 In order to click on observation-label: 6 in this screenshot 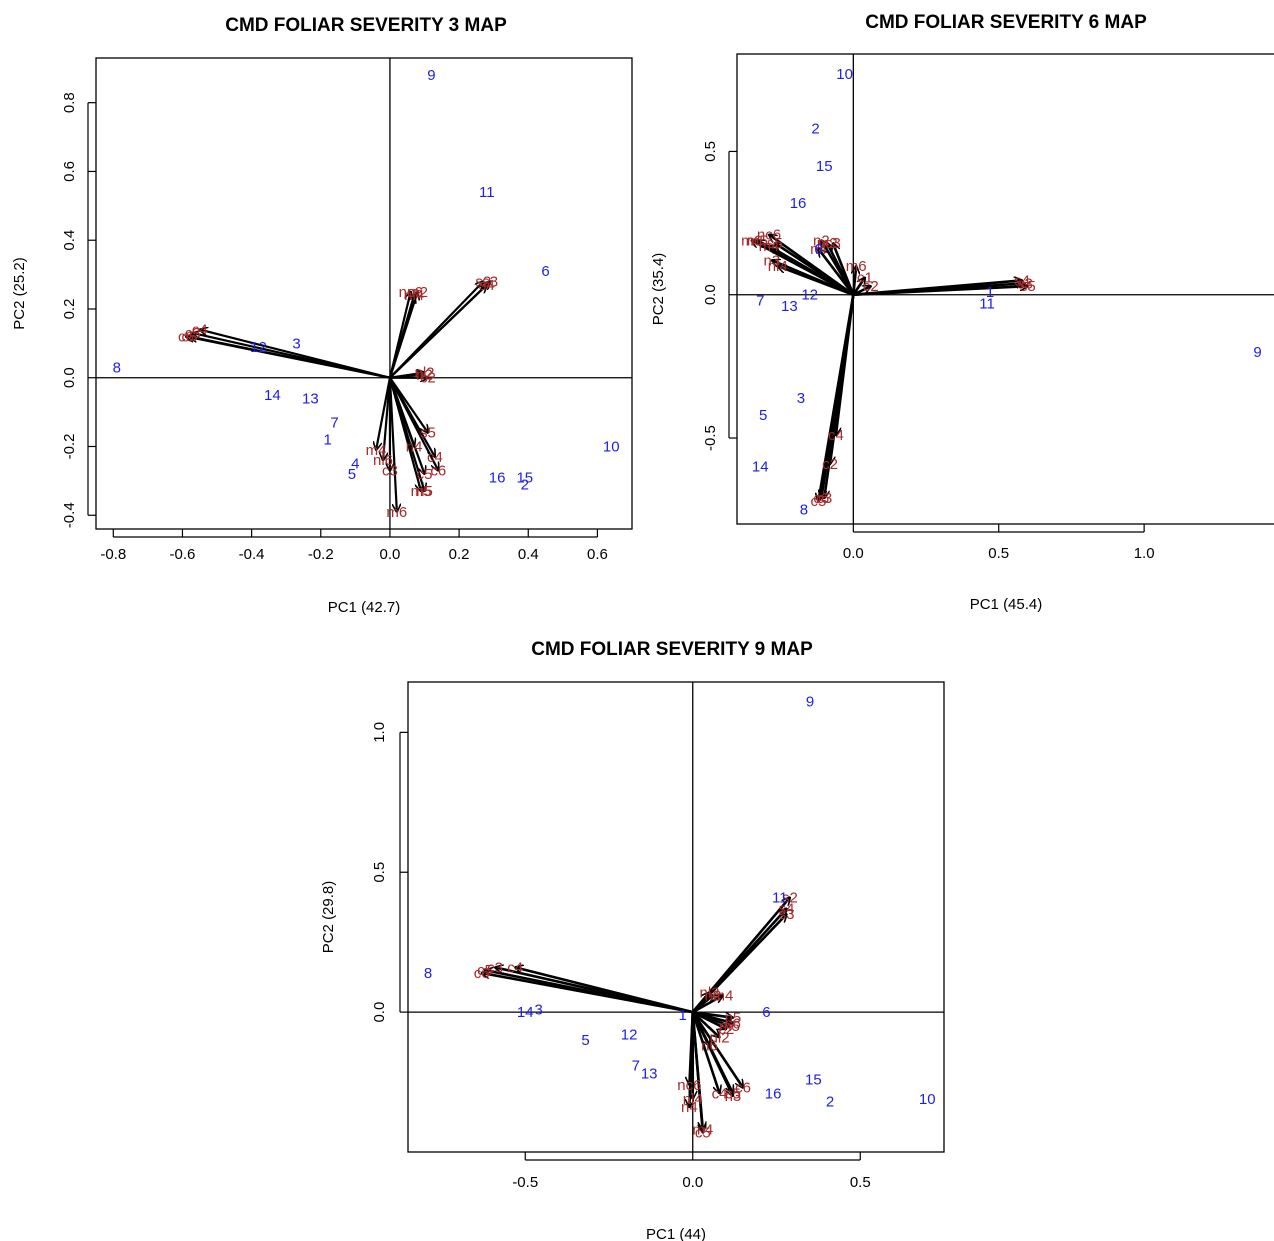, I will do `click(545, 271)`.